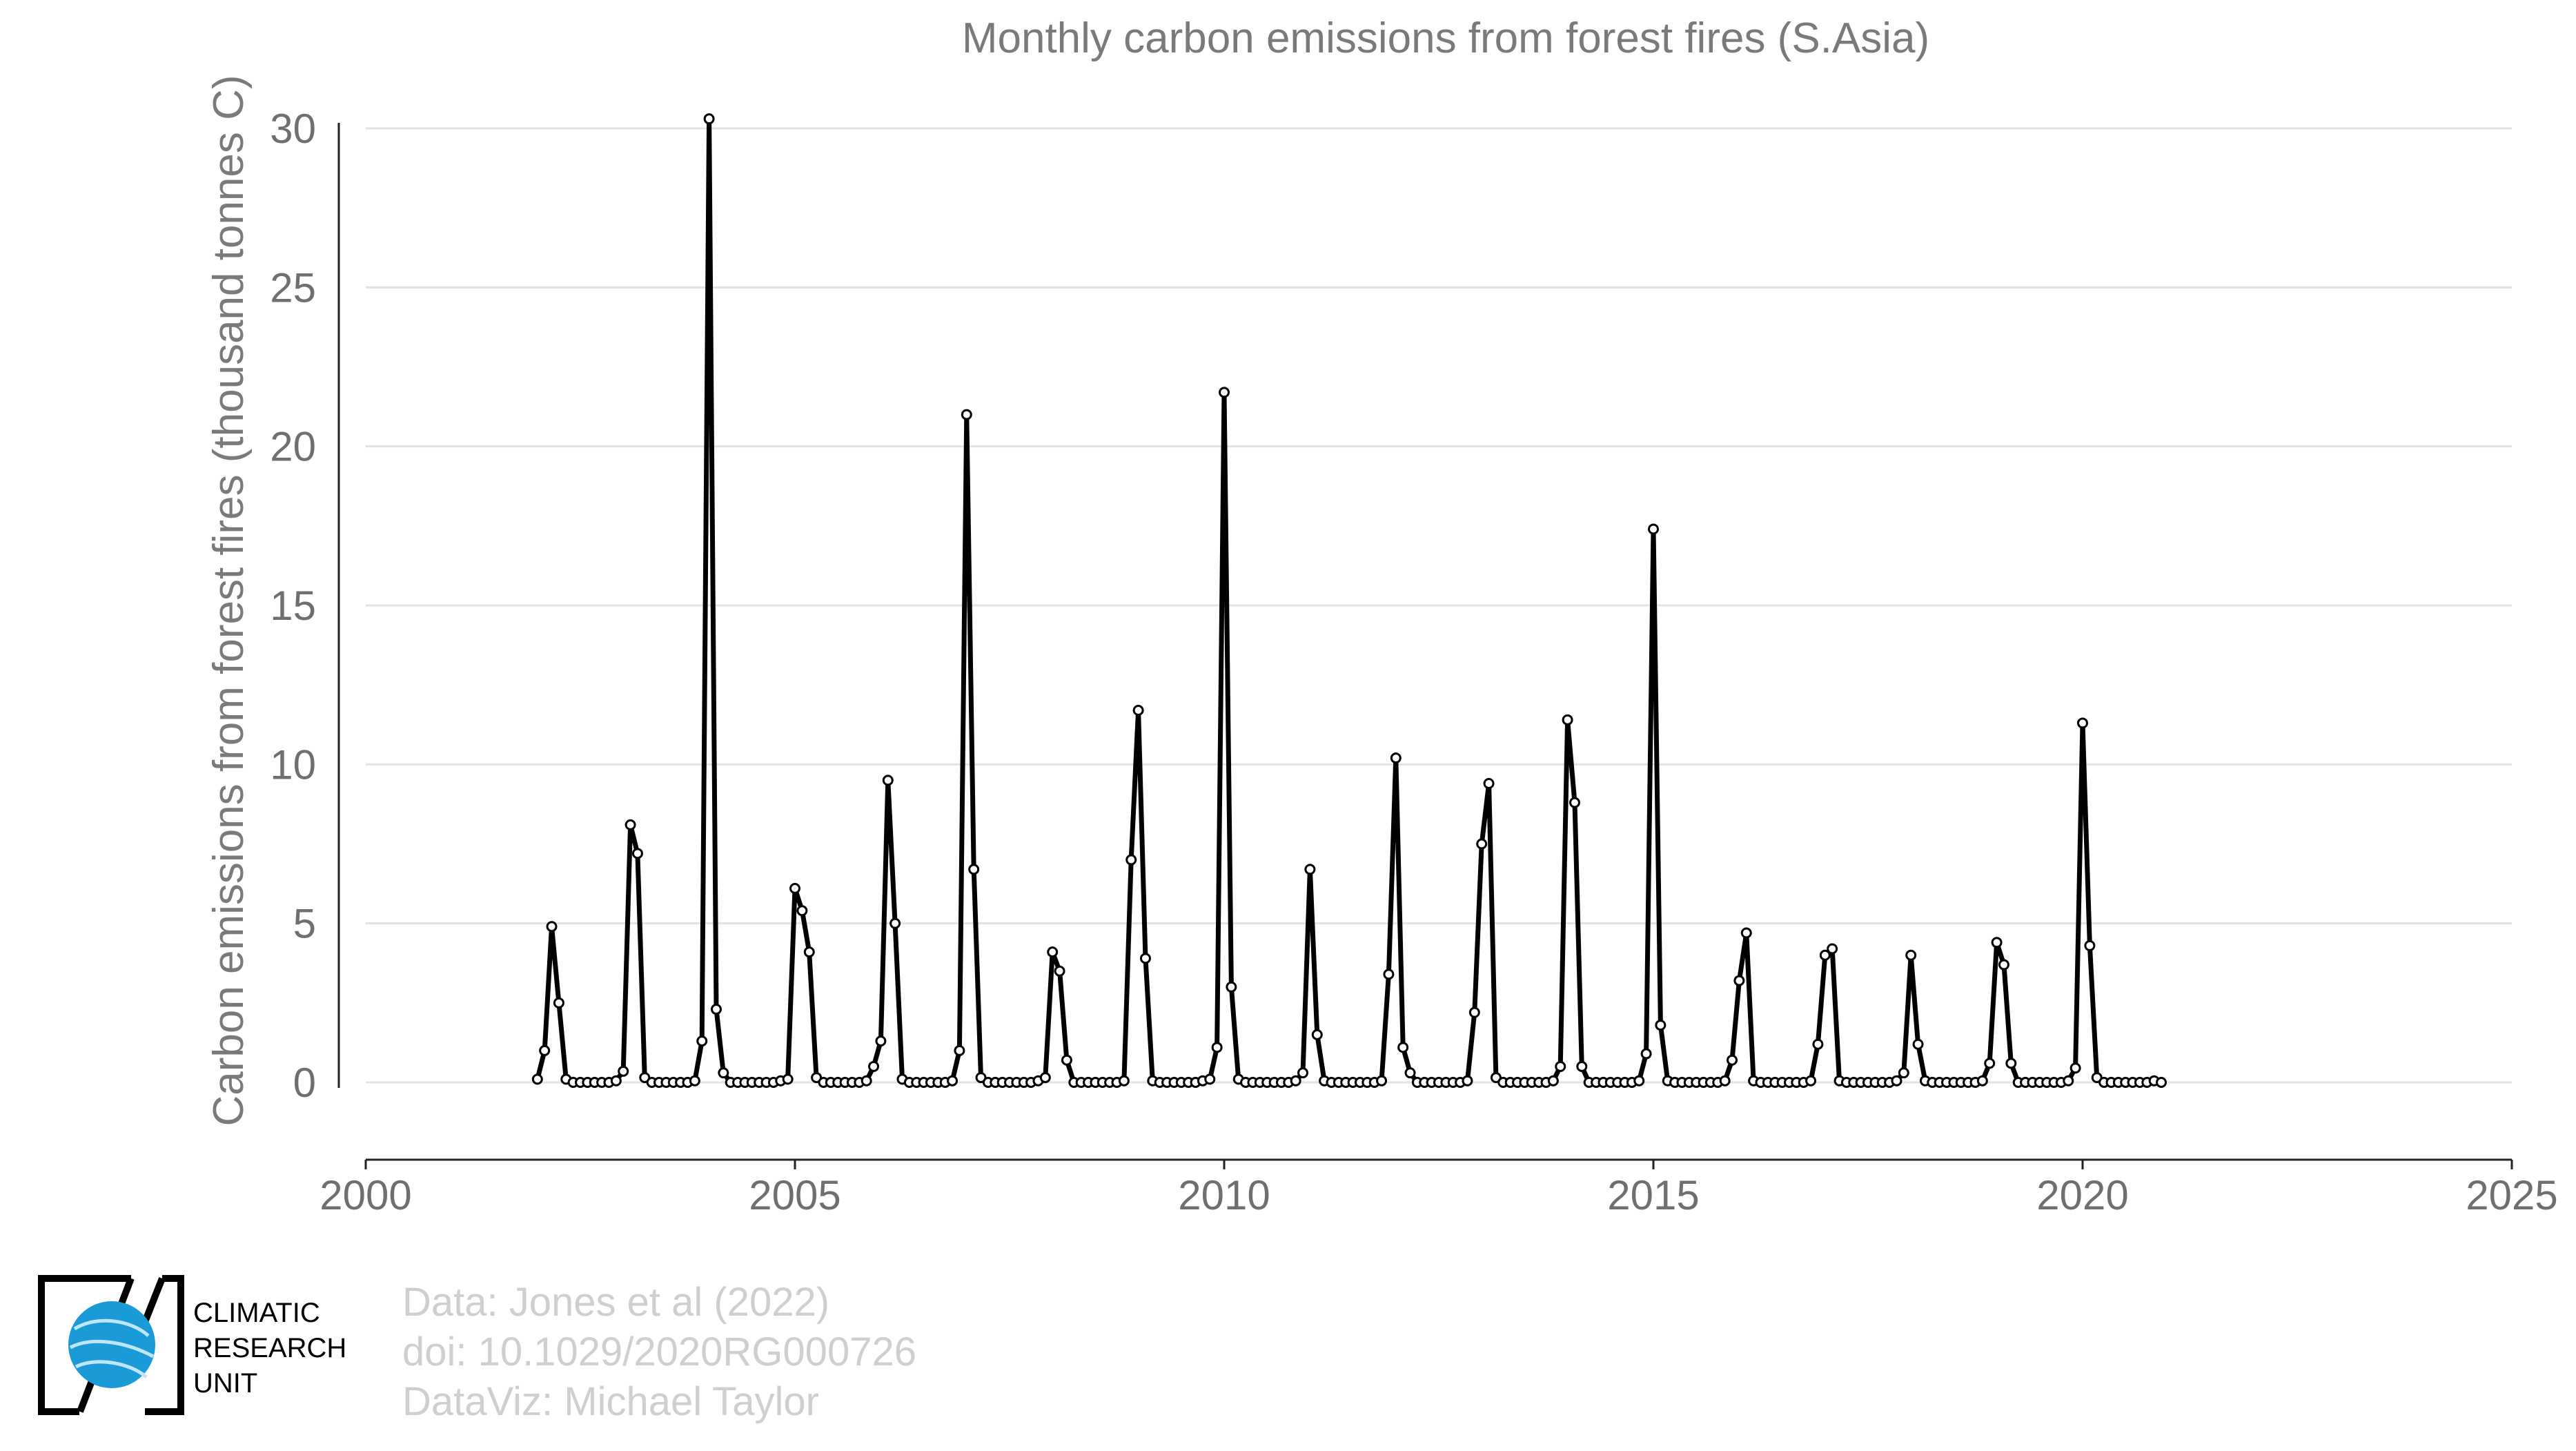 This screenshot has width=2576, height=1451. I want to click on cru-logo: CLIMATIC RESEARCH UNIT, so click(192, 1345).